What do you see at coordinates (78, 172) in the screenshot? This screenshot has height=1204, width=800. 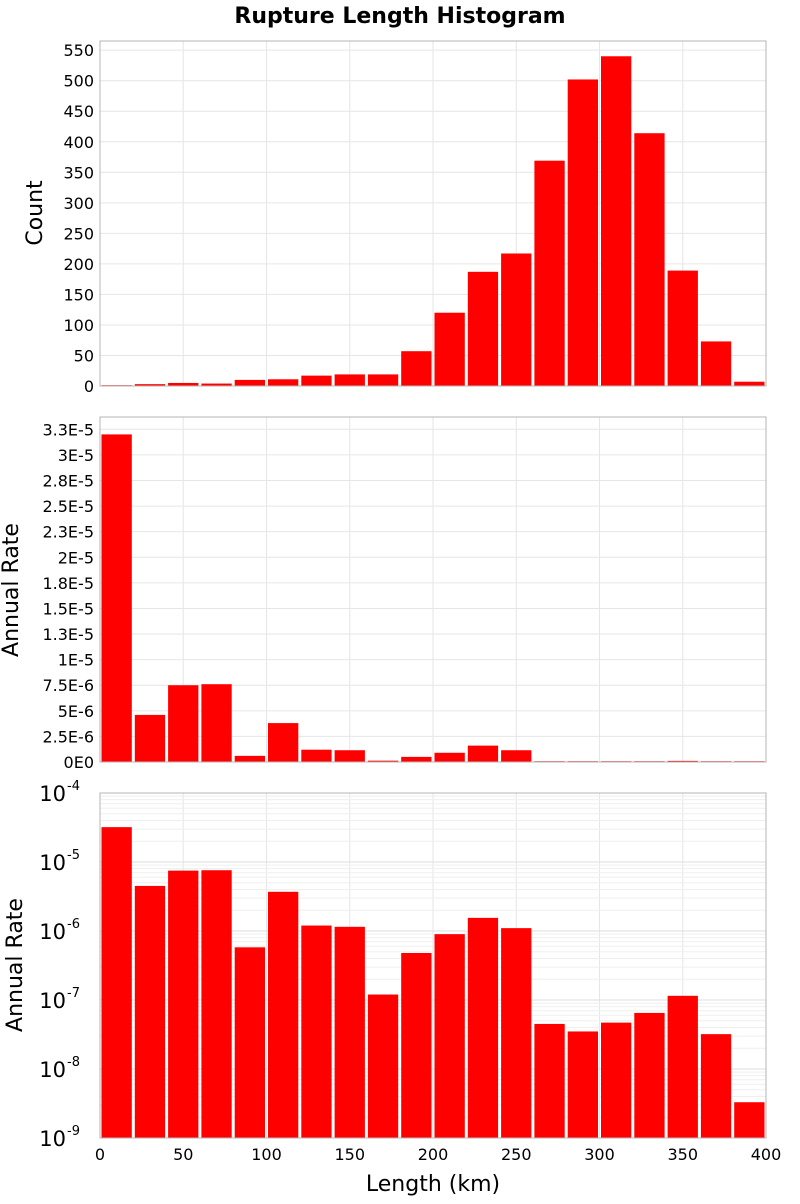 I see `y-tick-label: 350` at bounding box center [78, 172].